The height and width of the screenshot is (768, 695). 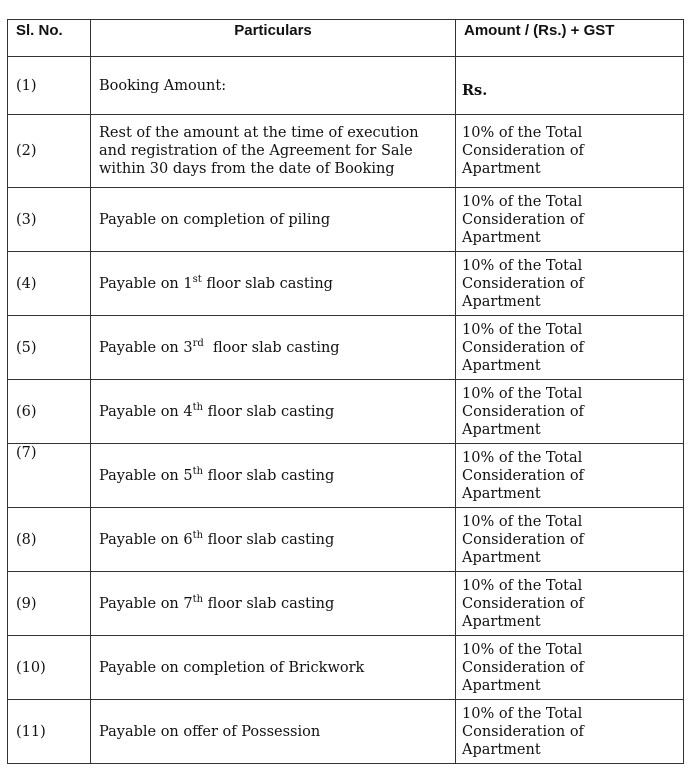 What do you see at coordinates (146, 475) in the screenshot?
I see `particulars-text: Payable on 5` at bounding box center [146, 475].